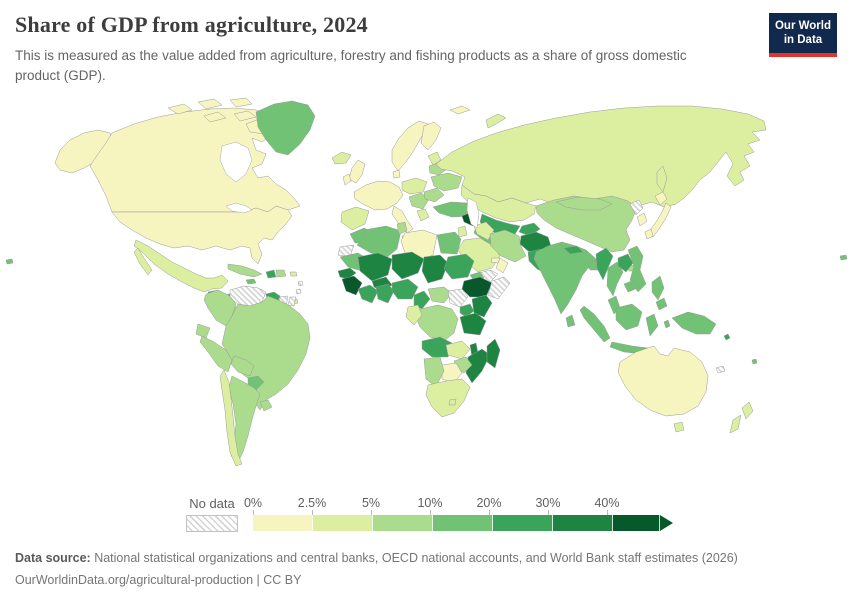  What do you see at coordinates (570, 321) in the screenshot?
I see `country-sri-lanka` at bounding box center [570, 321].